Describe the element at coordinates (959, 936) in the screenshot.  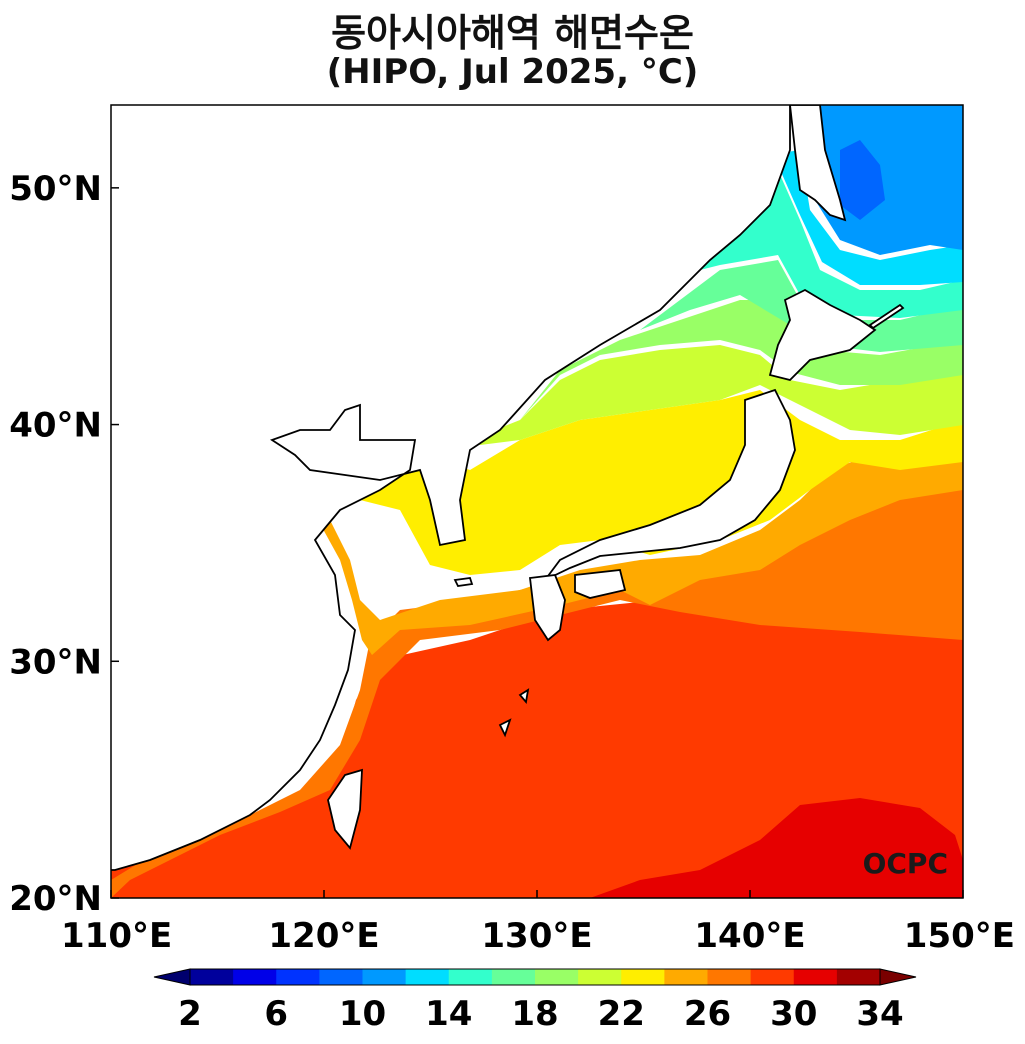
I see `lon-tick-label: 150°E` at that location.